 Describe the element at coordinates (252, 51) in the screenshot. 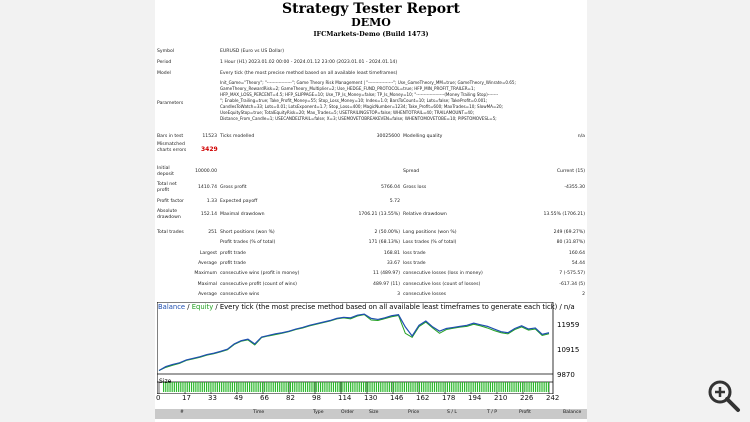

I see `symbol-value: EURUSD (Euro vs US Dollar)` at that location.